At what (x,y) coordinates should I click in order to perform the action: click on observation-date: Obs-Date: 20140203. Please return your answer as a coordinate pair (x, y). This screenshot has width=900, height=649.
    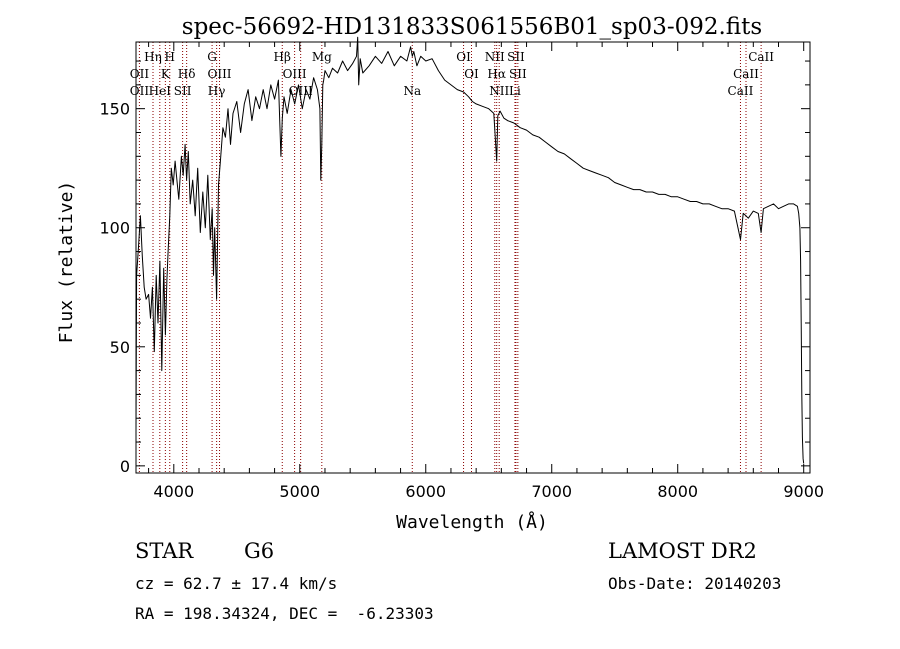
    Looking at the image, I should click on (695, 583).